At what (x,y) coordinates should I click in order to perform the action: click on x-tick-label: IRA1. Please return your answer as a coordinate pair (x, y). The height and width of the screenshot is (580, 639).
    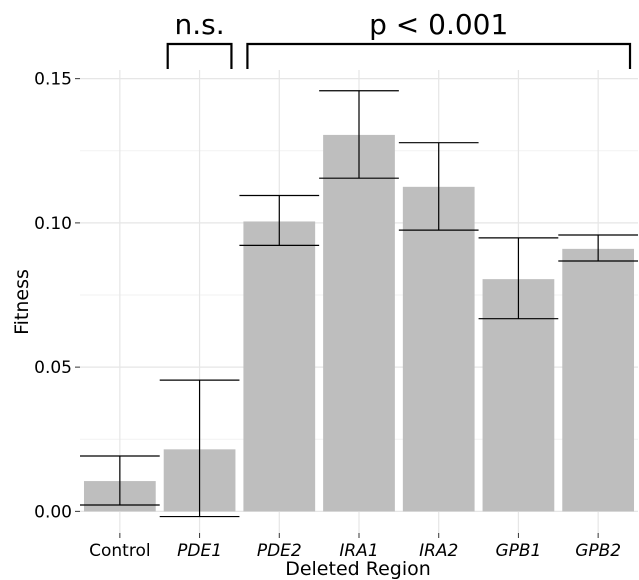
    Looking at the image, I should click on (358, 551).